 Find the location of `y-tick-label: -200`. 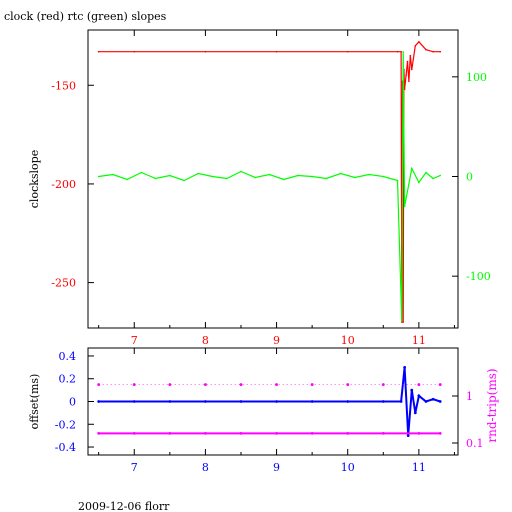

y-tick-label: -200 is located at coordinates (63, 184).